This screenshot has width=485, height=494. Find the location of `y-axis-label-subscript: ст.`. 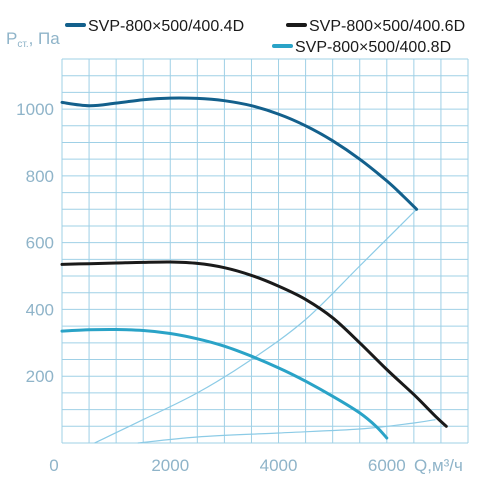

y-axis-label-subscript: ст. is located at coordinates (22, 44).